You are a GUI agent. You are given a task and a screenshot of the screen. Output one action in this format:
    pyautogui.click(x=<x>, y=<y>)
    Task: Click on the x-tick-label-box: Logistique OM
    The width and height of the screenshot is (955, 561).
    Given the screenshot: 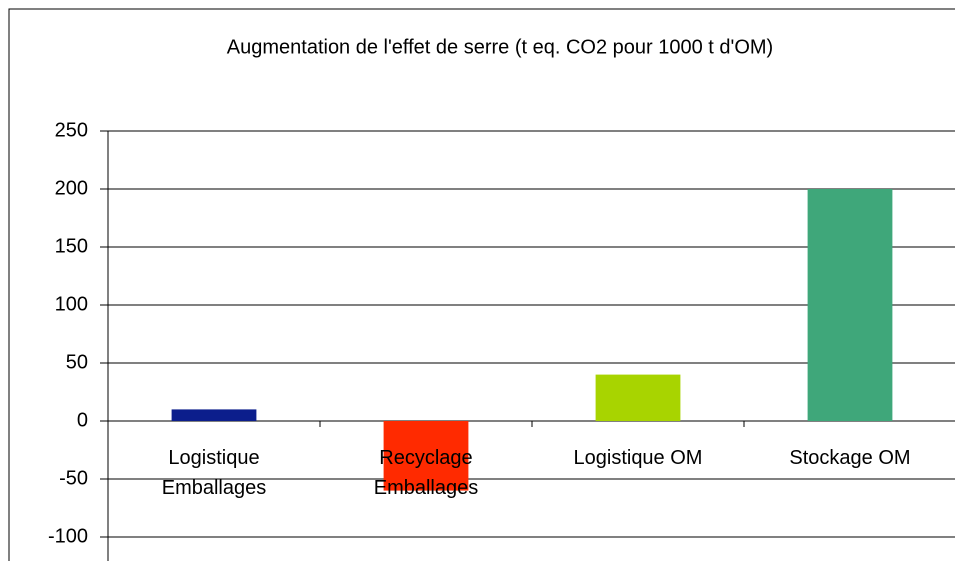 What is the action you would take?
    pyautogui.click(x=638, y=458)
    